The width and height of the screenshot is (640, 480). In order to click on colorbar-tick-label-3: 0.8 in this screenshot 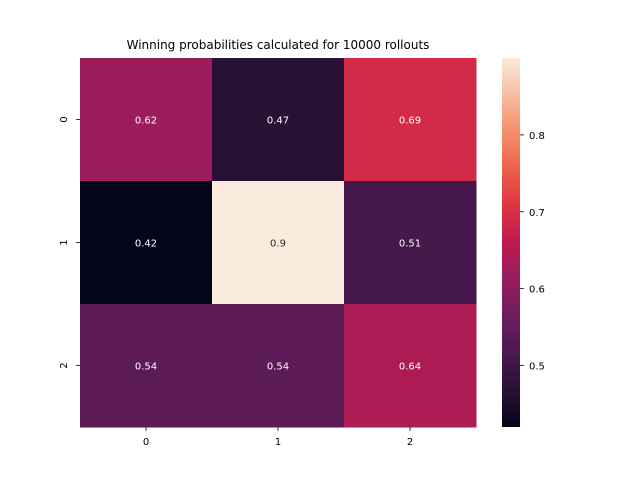, I will do `click(537, 136)`.